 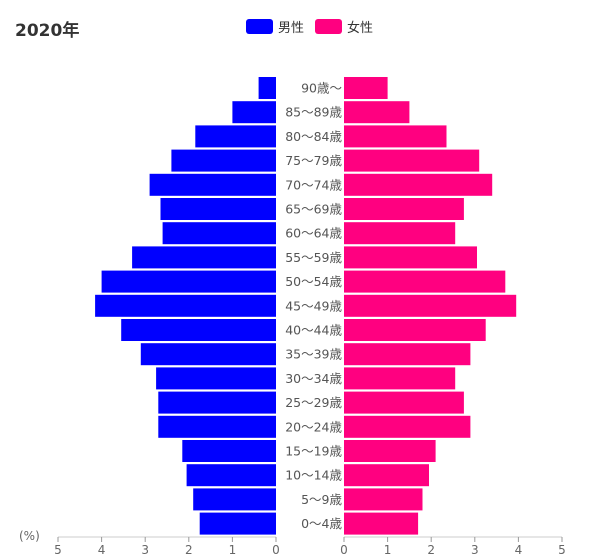 I want to click on age-group-label: 60〜64歳, so click(x=313, y=233).